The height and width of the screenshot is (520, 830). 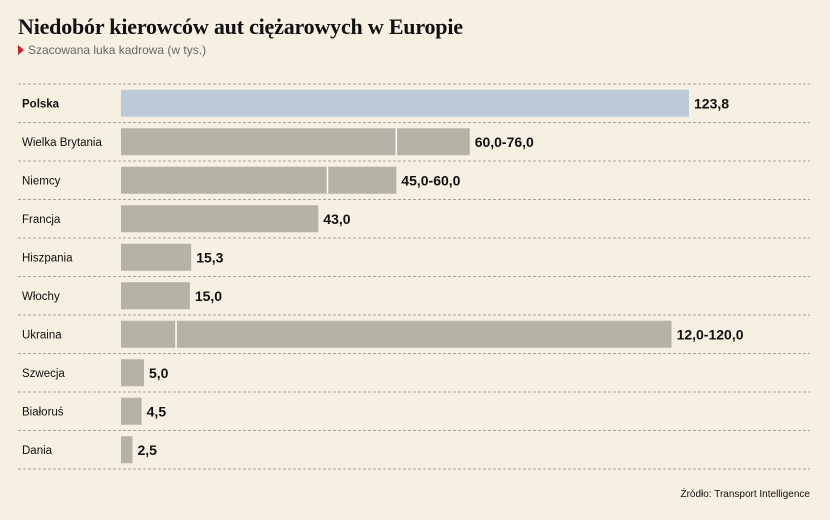 What do you see at coordinates (336, 219) in the screenshot?
I see `value-label: 43,0` at bounding box center [336, 219].